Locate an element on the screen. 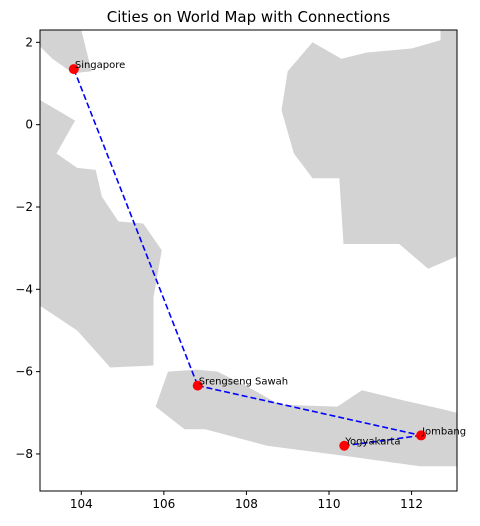  land-malay-peninsula is located at coordinates (66, 52).